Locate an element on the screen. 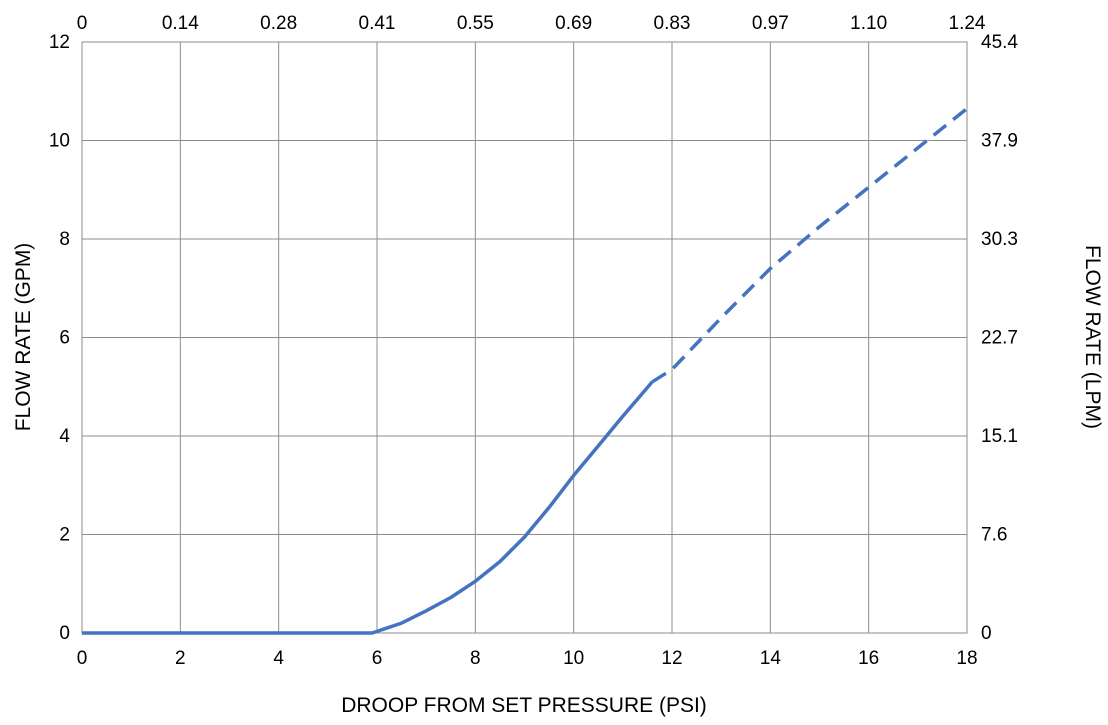  y-tick-label: 6 is located at coordinates (64, 338).